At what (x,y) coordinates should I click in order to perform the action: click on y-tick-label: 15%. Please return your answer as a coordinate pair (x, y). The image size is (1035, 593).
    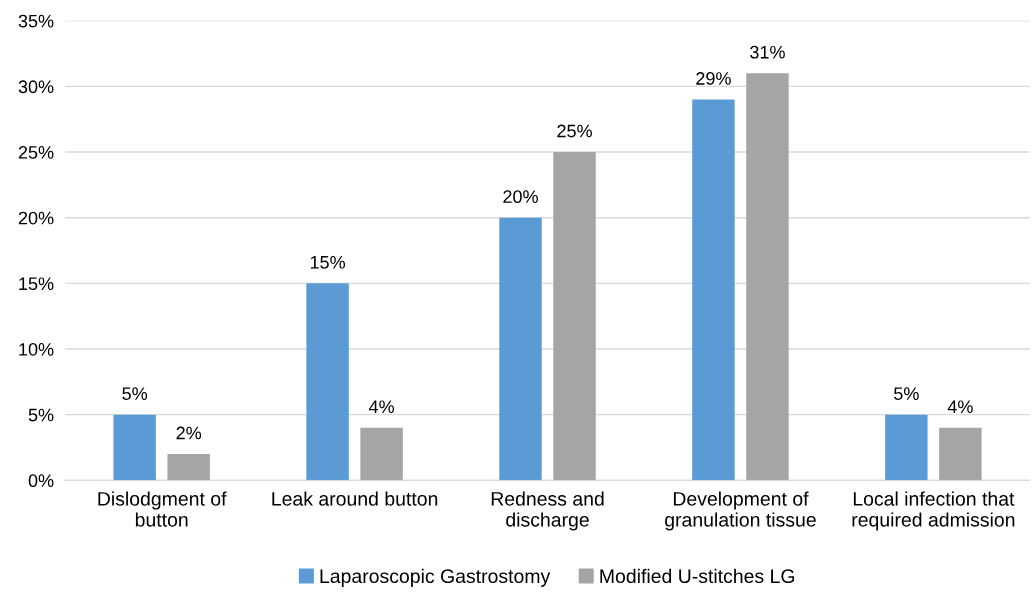
    Looking at the image, I should click on (36, 284).